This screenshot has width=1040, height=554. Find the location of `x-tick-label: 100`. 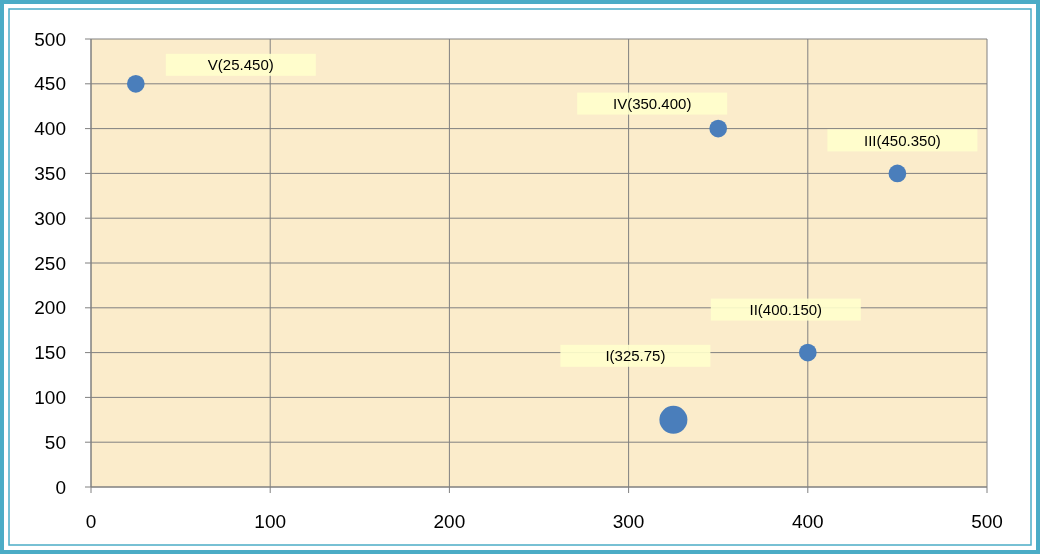

x-tick-label: 100 is located at coordinates (270, 521).